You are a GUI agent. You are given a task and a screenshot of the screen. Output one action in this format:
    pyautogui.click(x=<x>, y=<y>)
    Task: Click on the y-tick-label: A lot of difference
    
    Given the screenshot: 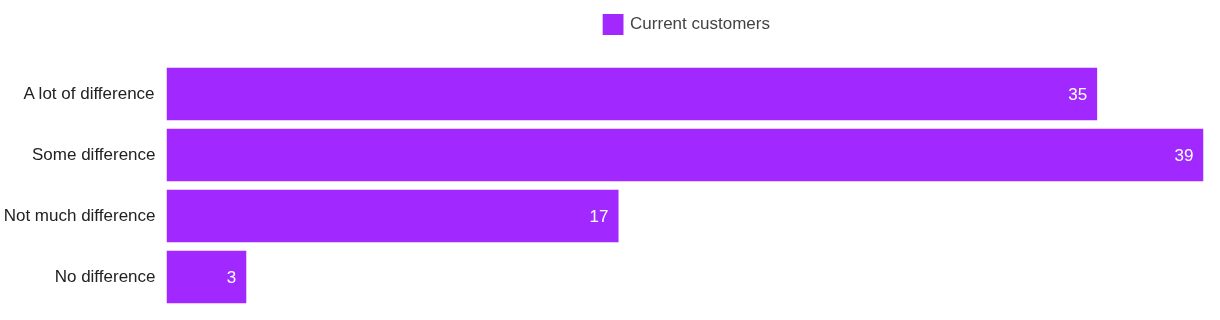 What is the action you would take?
    pyautogui.click(x=89, y=94)
    